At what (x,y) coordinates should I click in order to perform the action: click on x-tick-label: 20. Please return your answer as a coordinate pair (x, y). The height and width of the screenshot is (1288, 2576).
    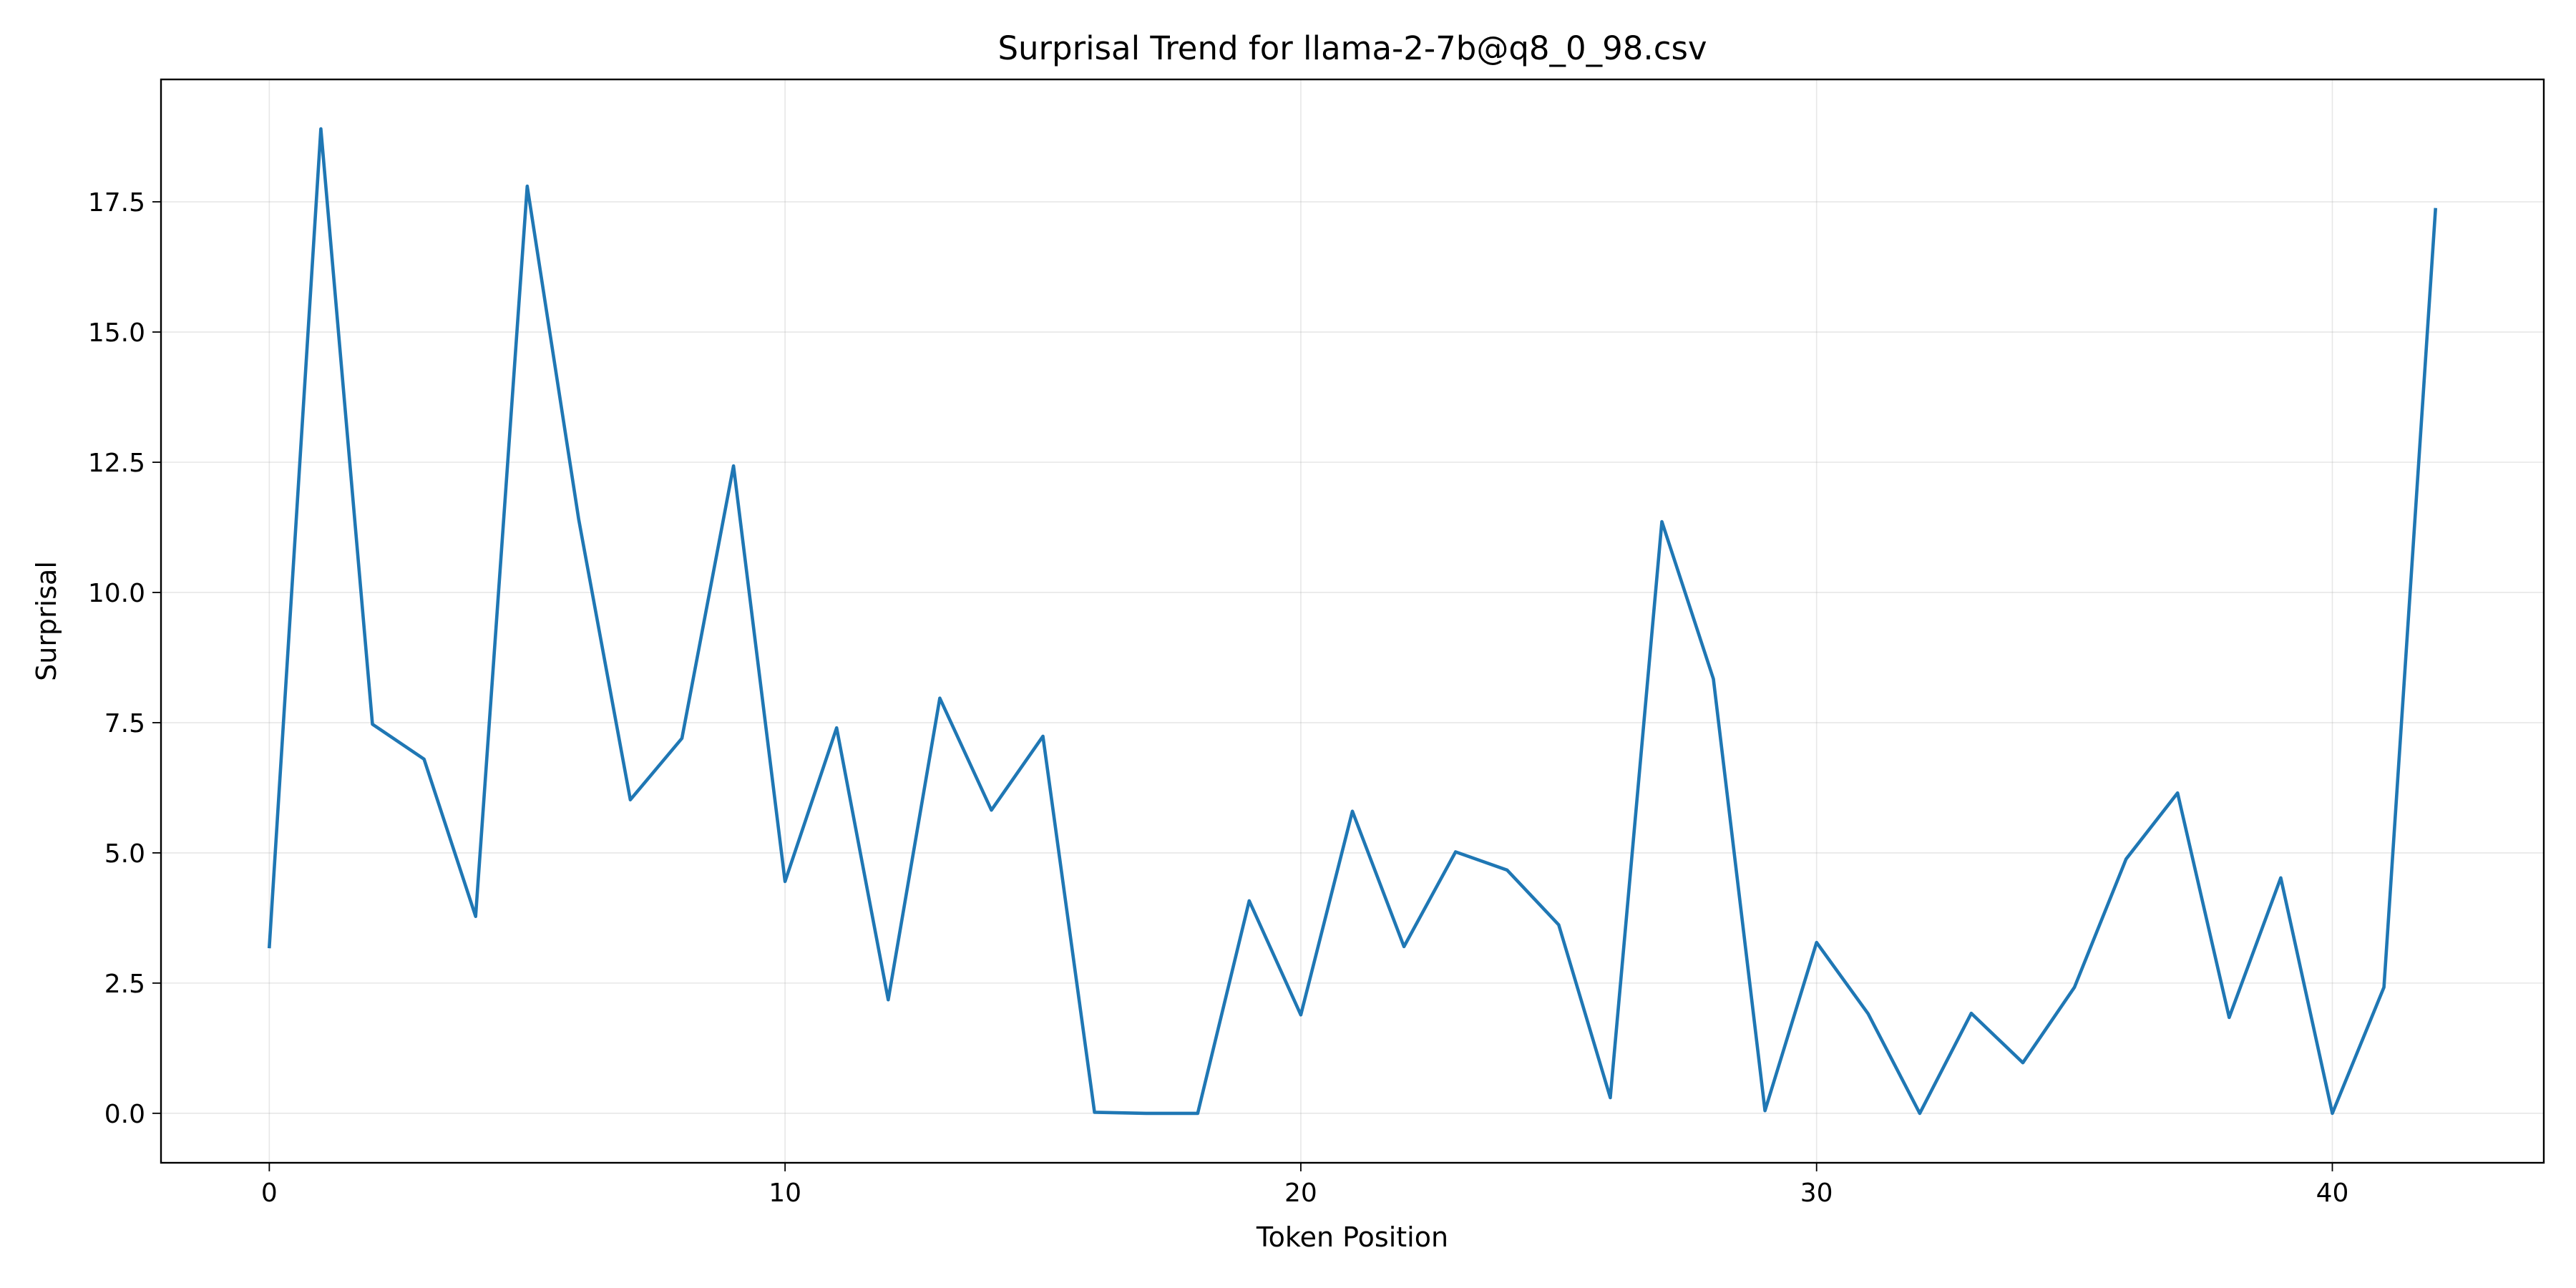
    Looking at the image, I should click on (1300, 1193).